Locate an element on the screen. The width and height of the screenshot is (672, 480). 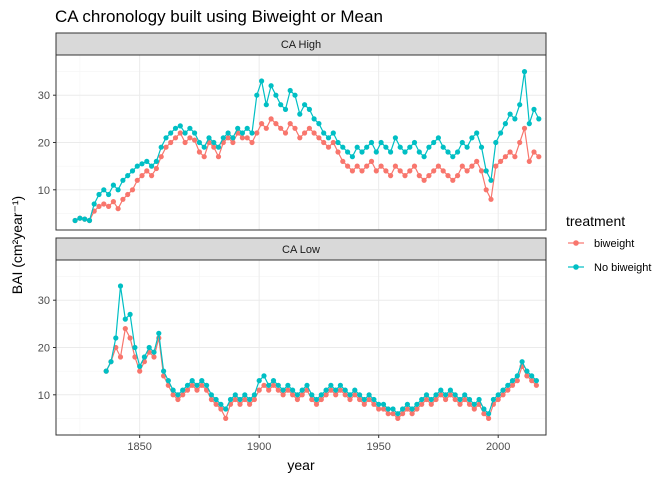
legend: treatment biweight No biweight is located at coordinates (608, 243).